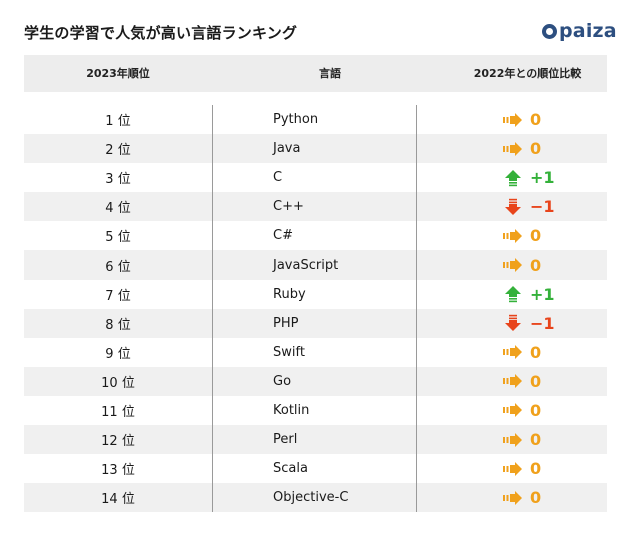  I want to click on table-row: 12 位 Perl 0, so click(315, 440).